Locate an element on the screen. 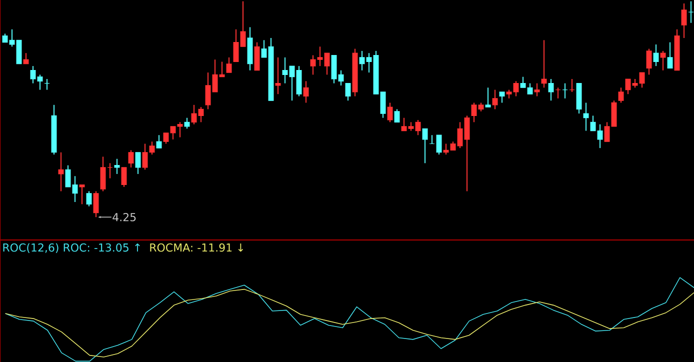 Image resolution: width=694 pixels, height=362 pixels. chart-title: ROC(12,6) is located at coordinates (30, 248).